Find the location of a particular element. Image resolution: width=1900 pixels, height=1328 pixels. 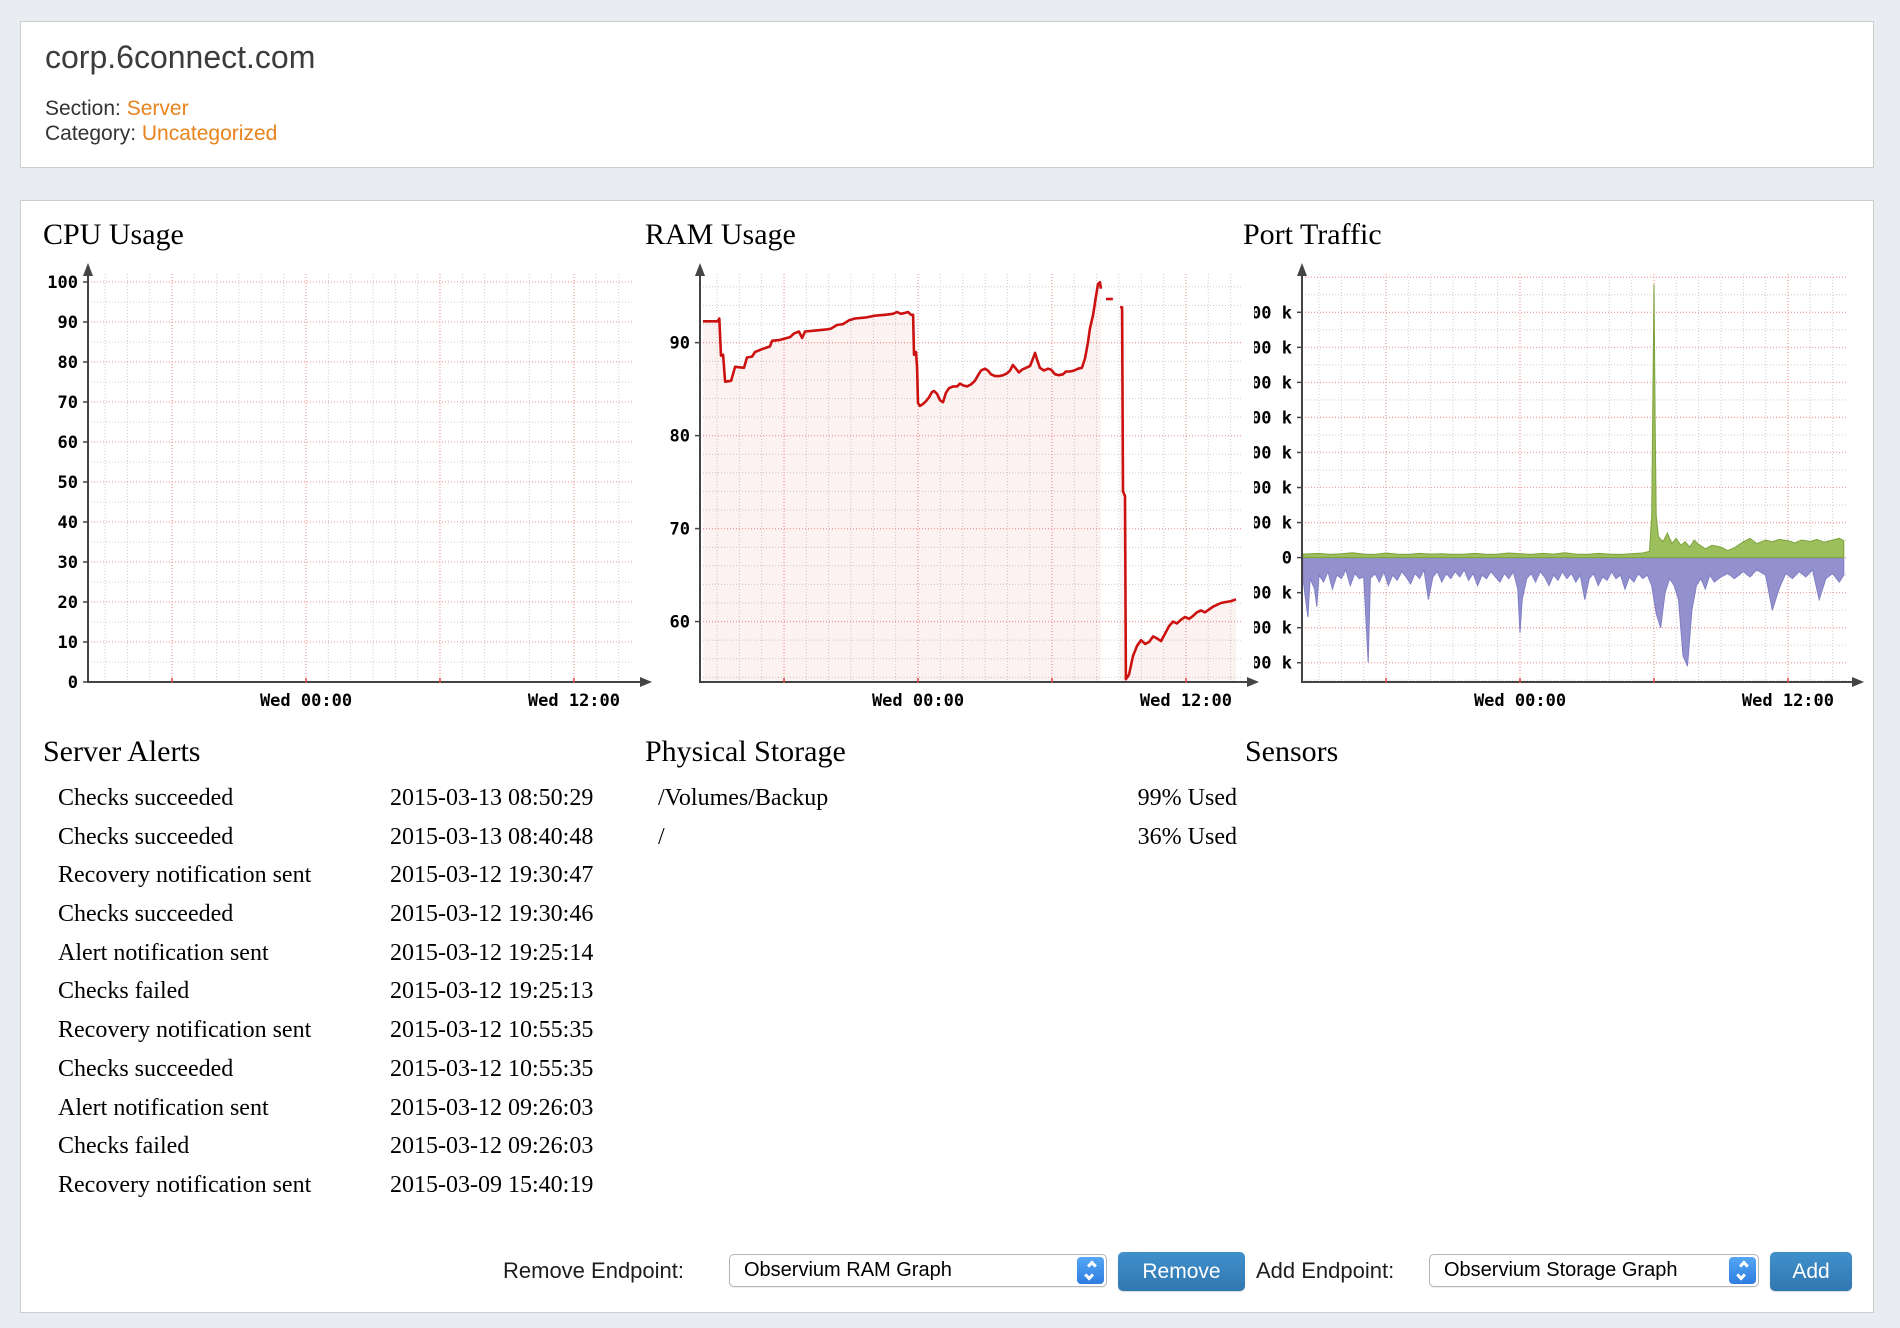

svg-text: 10 is located at coordinates (68, 643).